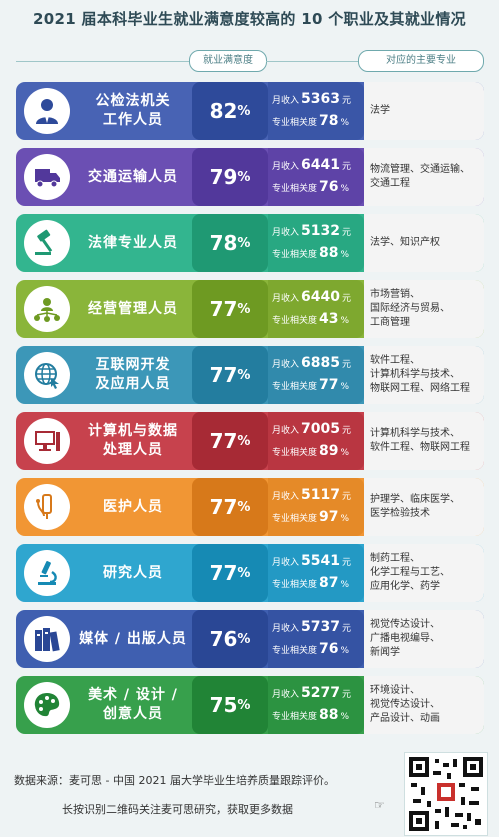  What do you see at coordinates (311, 627) in the screenshot?
I see `monthly-income: 月收入 5737 元` at bounding box center [311, 627].